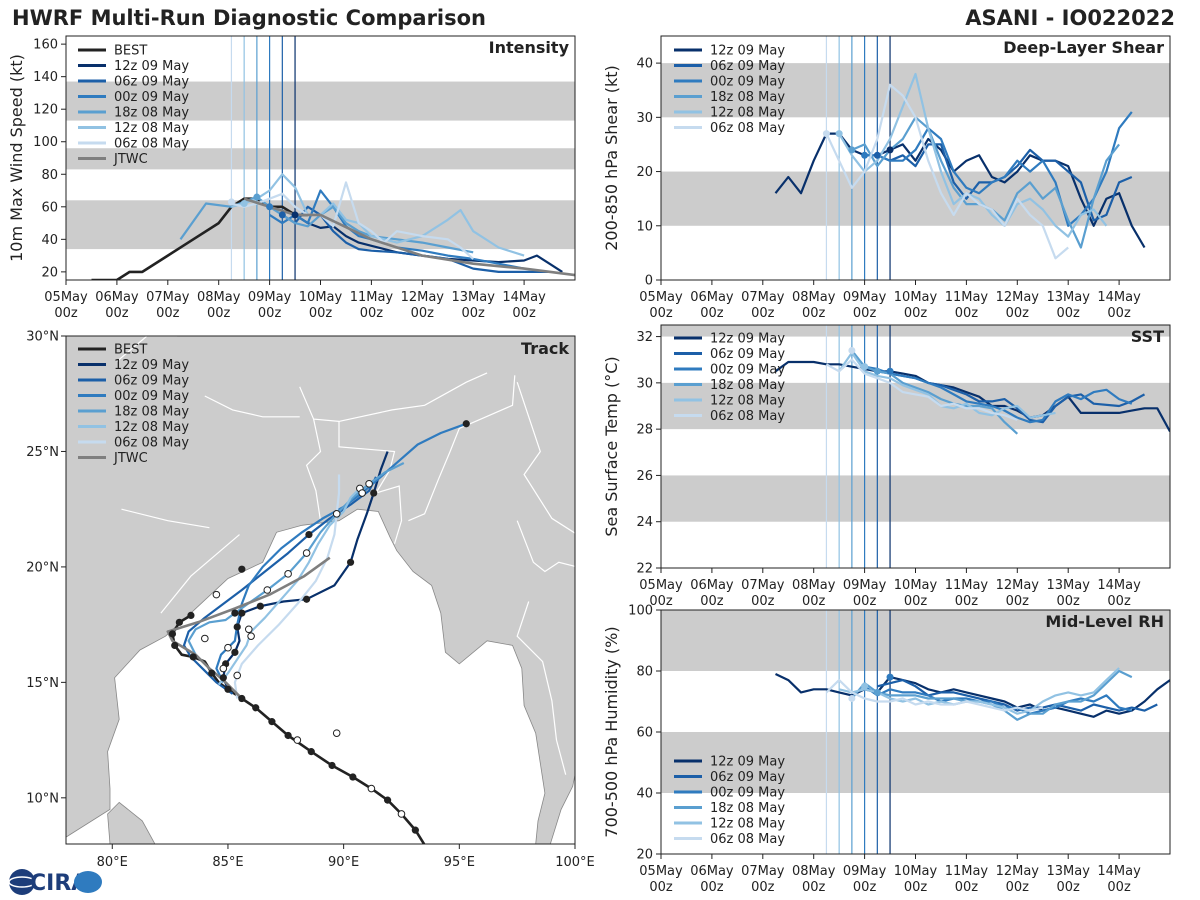  What do you see at coordinates (814, 585) in the screenshot?
I see `sst-xtick-line: 08May` at bounding box center [814, 585].